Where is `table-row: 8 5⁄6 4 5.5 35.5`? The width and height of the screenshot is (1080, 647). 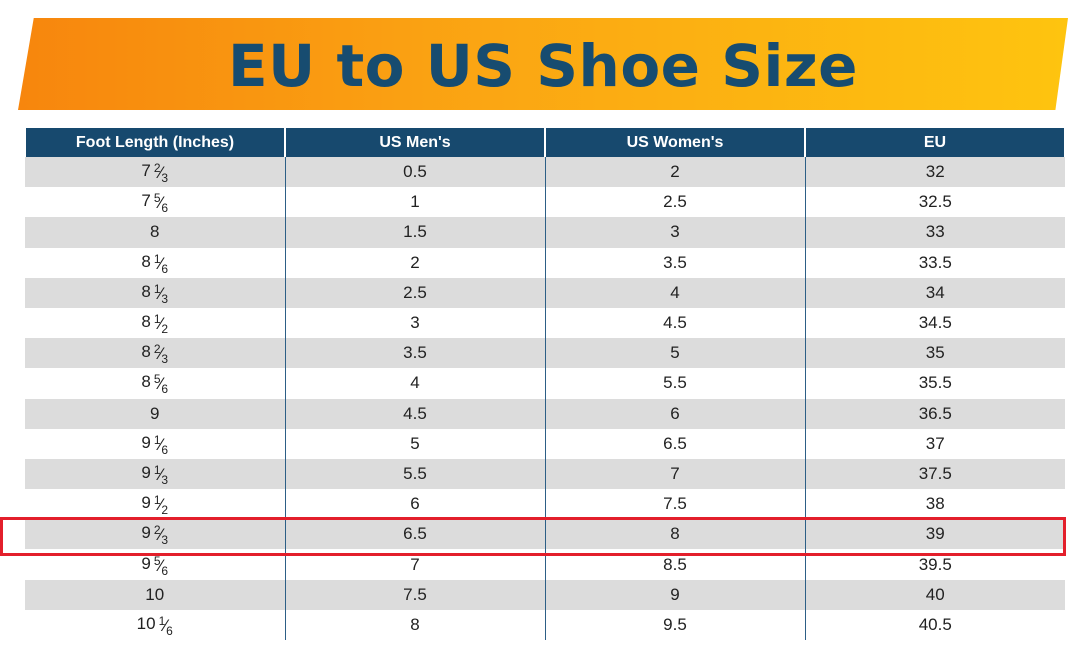 table-row: 8 5⁄6 4 5.5 35.5 is located at coordinates (545, 383).